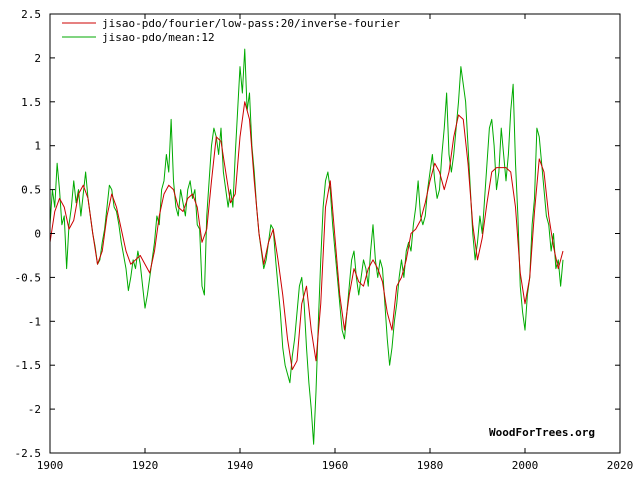  Describe the element at coordinates (34, 321) in the screenshot. I see `y-tick-label: -1` at that location.